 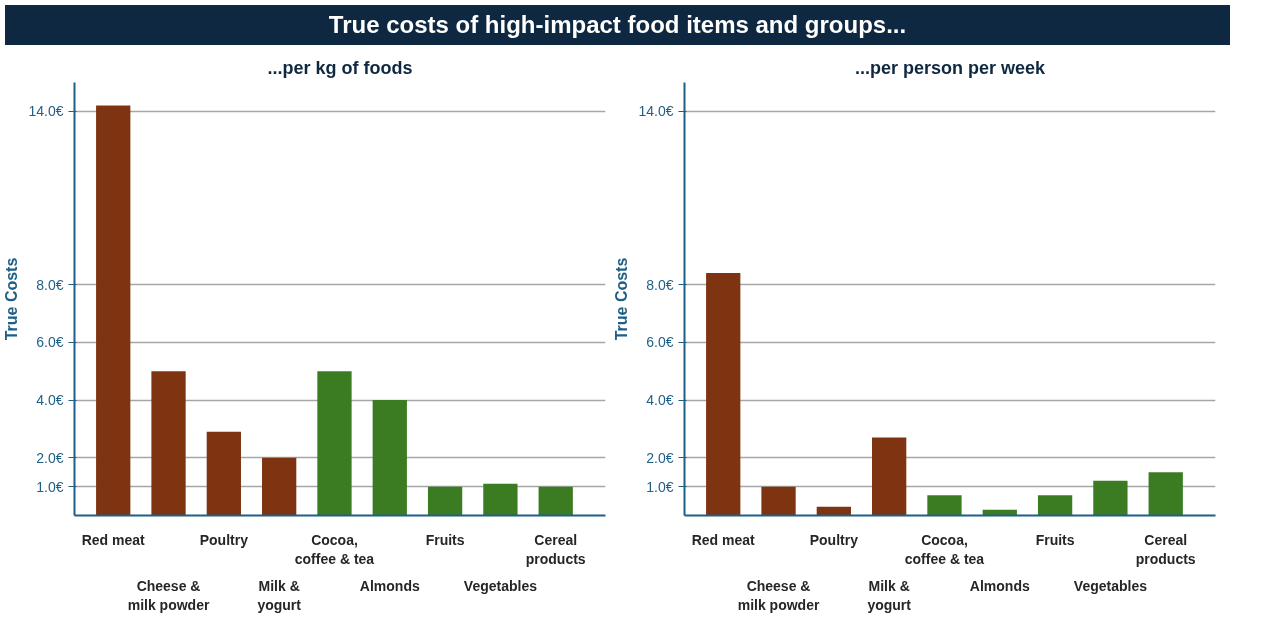 What do you see at coordinates (340, 67) in the screenshot?
I see `chart-subtitle: ...per kg of foods` at bounding box center [340, 67].